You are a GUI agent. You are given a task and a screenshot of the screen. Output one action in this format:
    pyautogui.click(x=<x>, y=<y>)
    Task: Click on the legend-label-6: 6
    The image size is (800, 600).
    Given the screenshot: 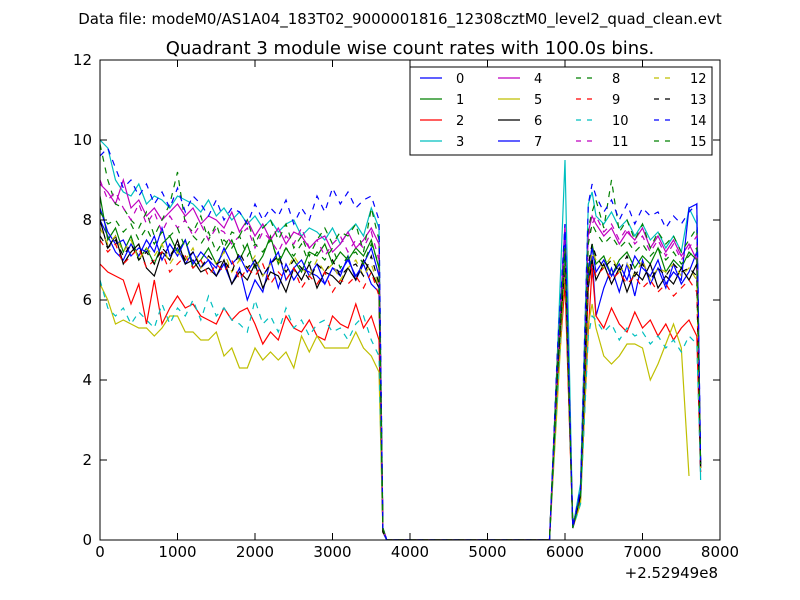 What is the action you would take?
    pyautogui.click(x=538, y=121)
    